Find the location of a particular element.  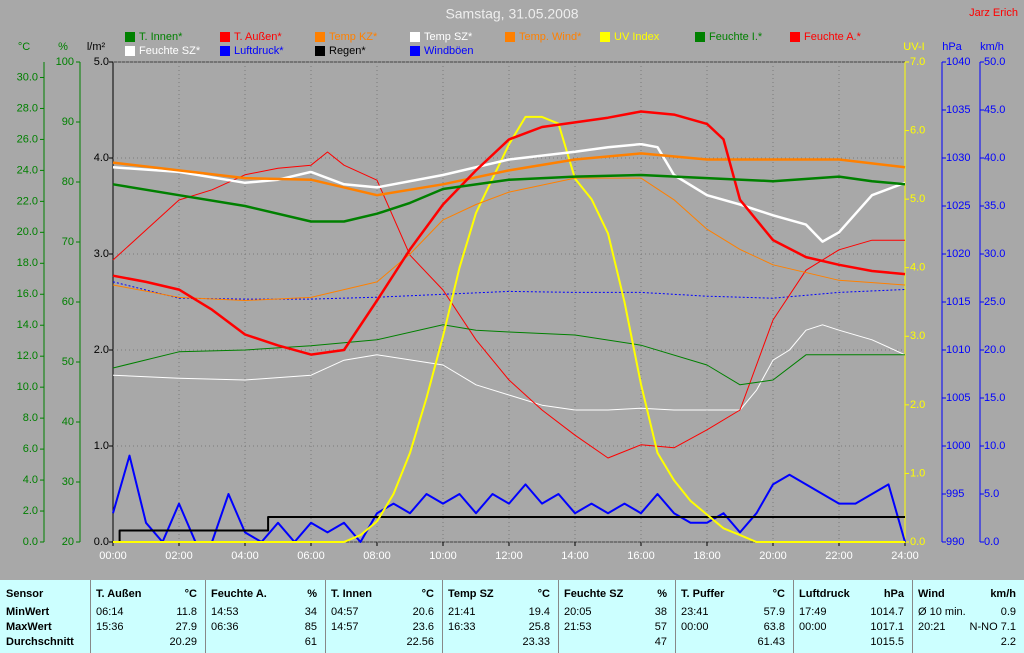

column-unit: km/h is located at coordinates (1003, 594).